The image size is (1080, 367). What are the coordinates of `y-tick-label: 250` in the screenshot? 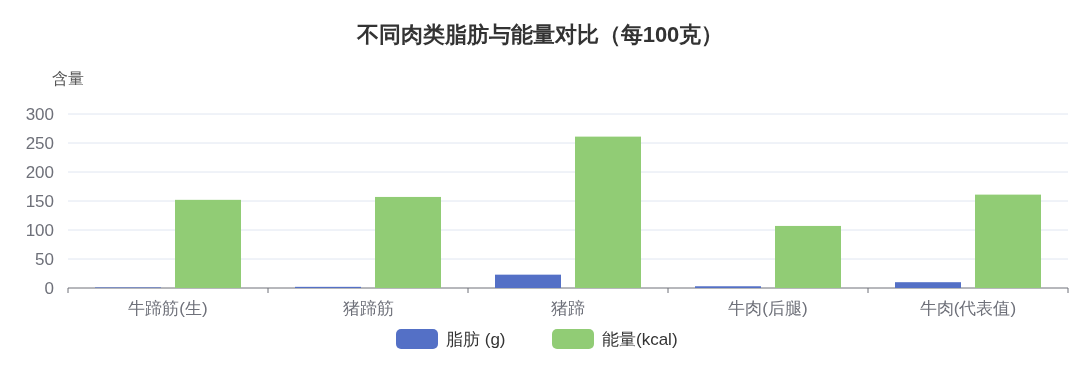 It's located at (39, 143).